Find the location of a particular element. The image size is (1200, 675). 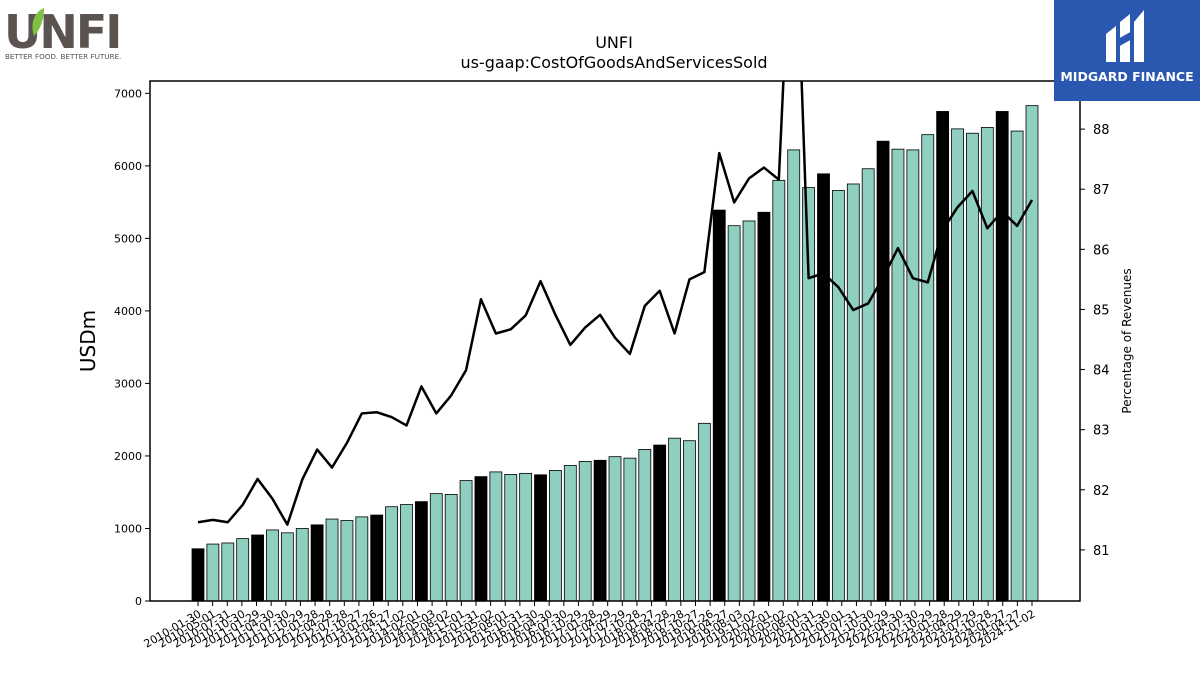

y-tick-label: 5000 is located at coordinates (128, 238).